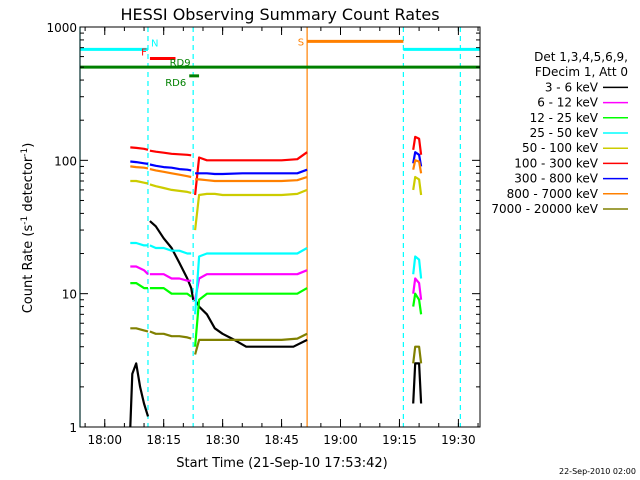  What do you see at coordinates (564, 118) in the screenshot?
I see `legend-entry-label: 12 - 25 keV` at bounding box center [564, 118].